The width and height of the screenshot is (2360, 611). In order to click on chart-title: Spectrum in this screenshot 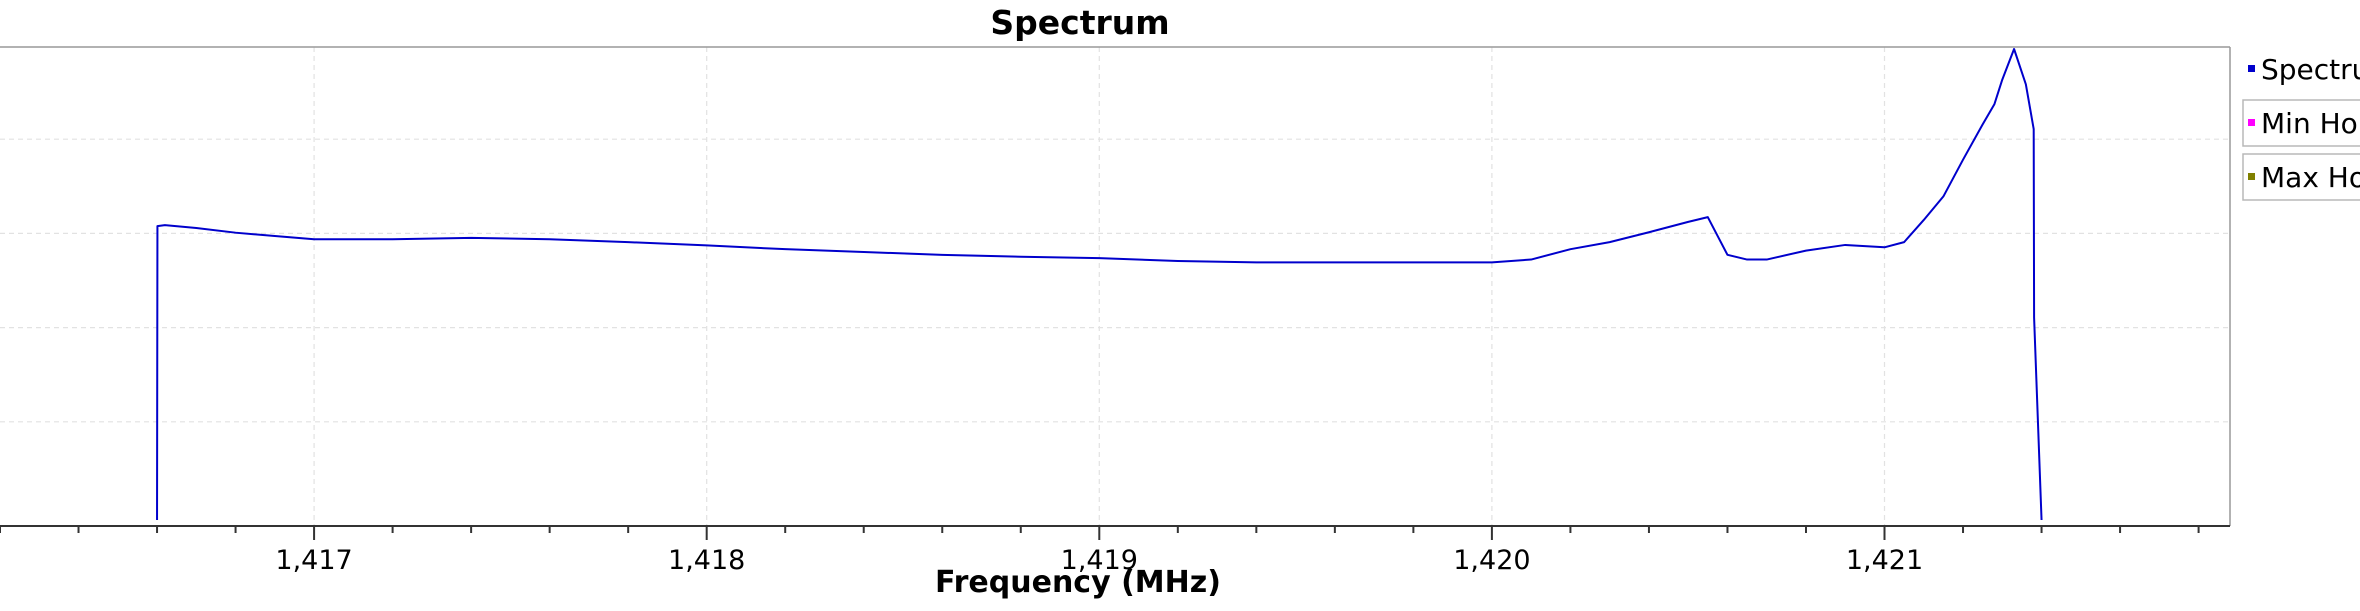, I will do `click(1079, 22)`.